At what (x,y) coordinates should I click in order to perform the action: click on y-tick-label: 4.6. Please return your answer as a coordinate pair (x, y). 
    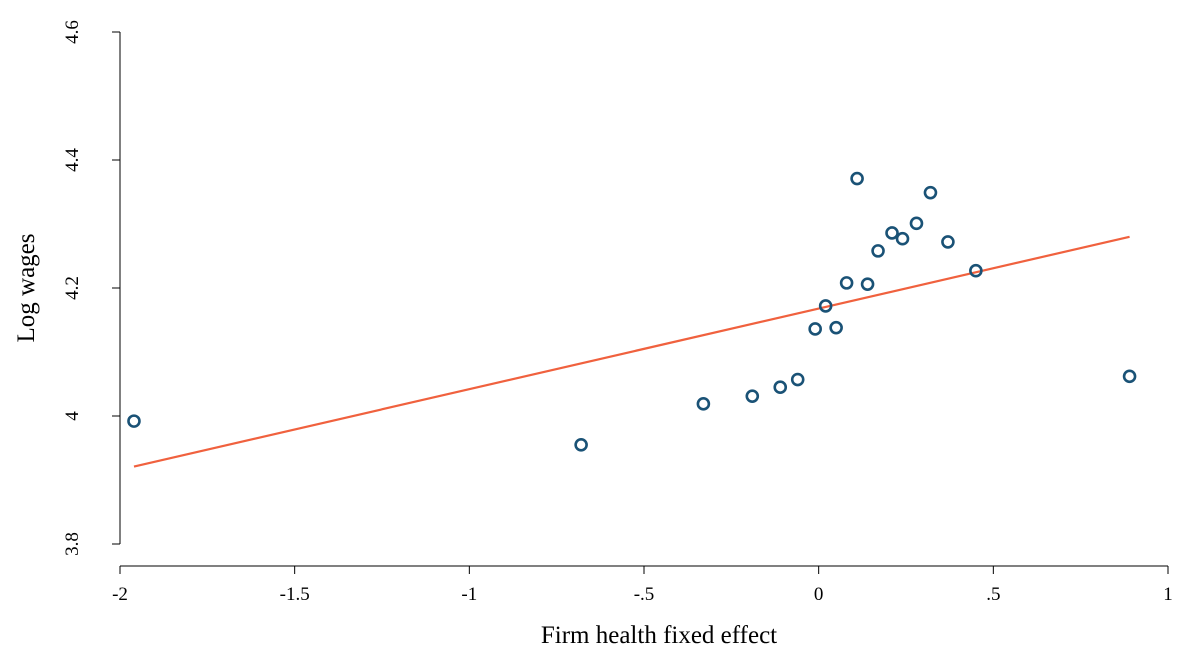
    Looking at the image, I should click on (72, 32).